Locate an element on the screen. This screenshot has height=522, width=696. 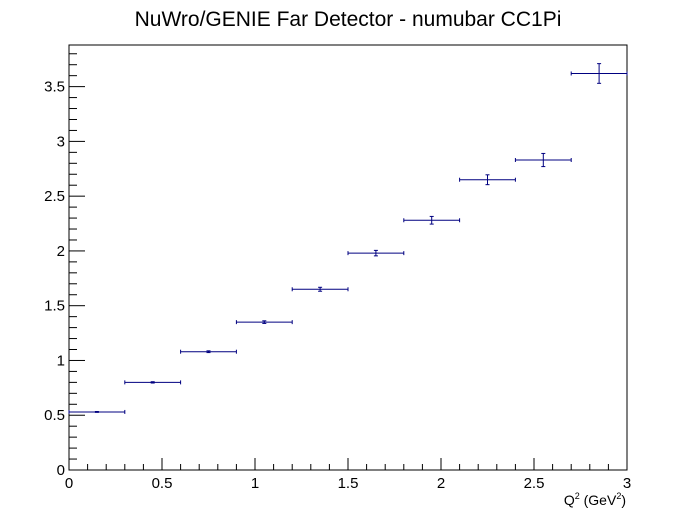
y-tick-label: 0 is located at coordinates (61, 470).